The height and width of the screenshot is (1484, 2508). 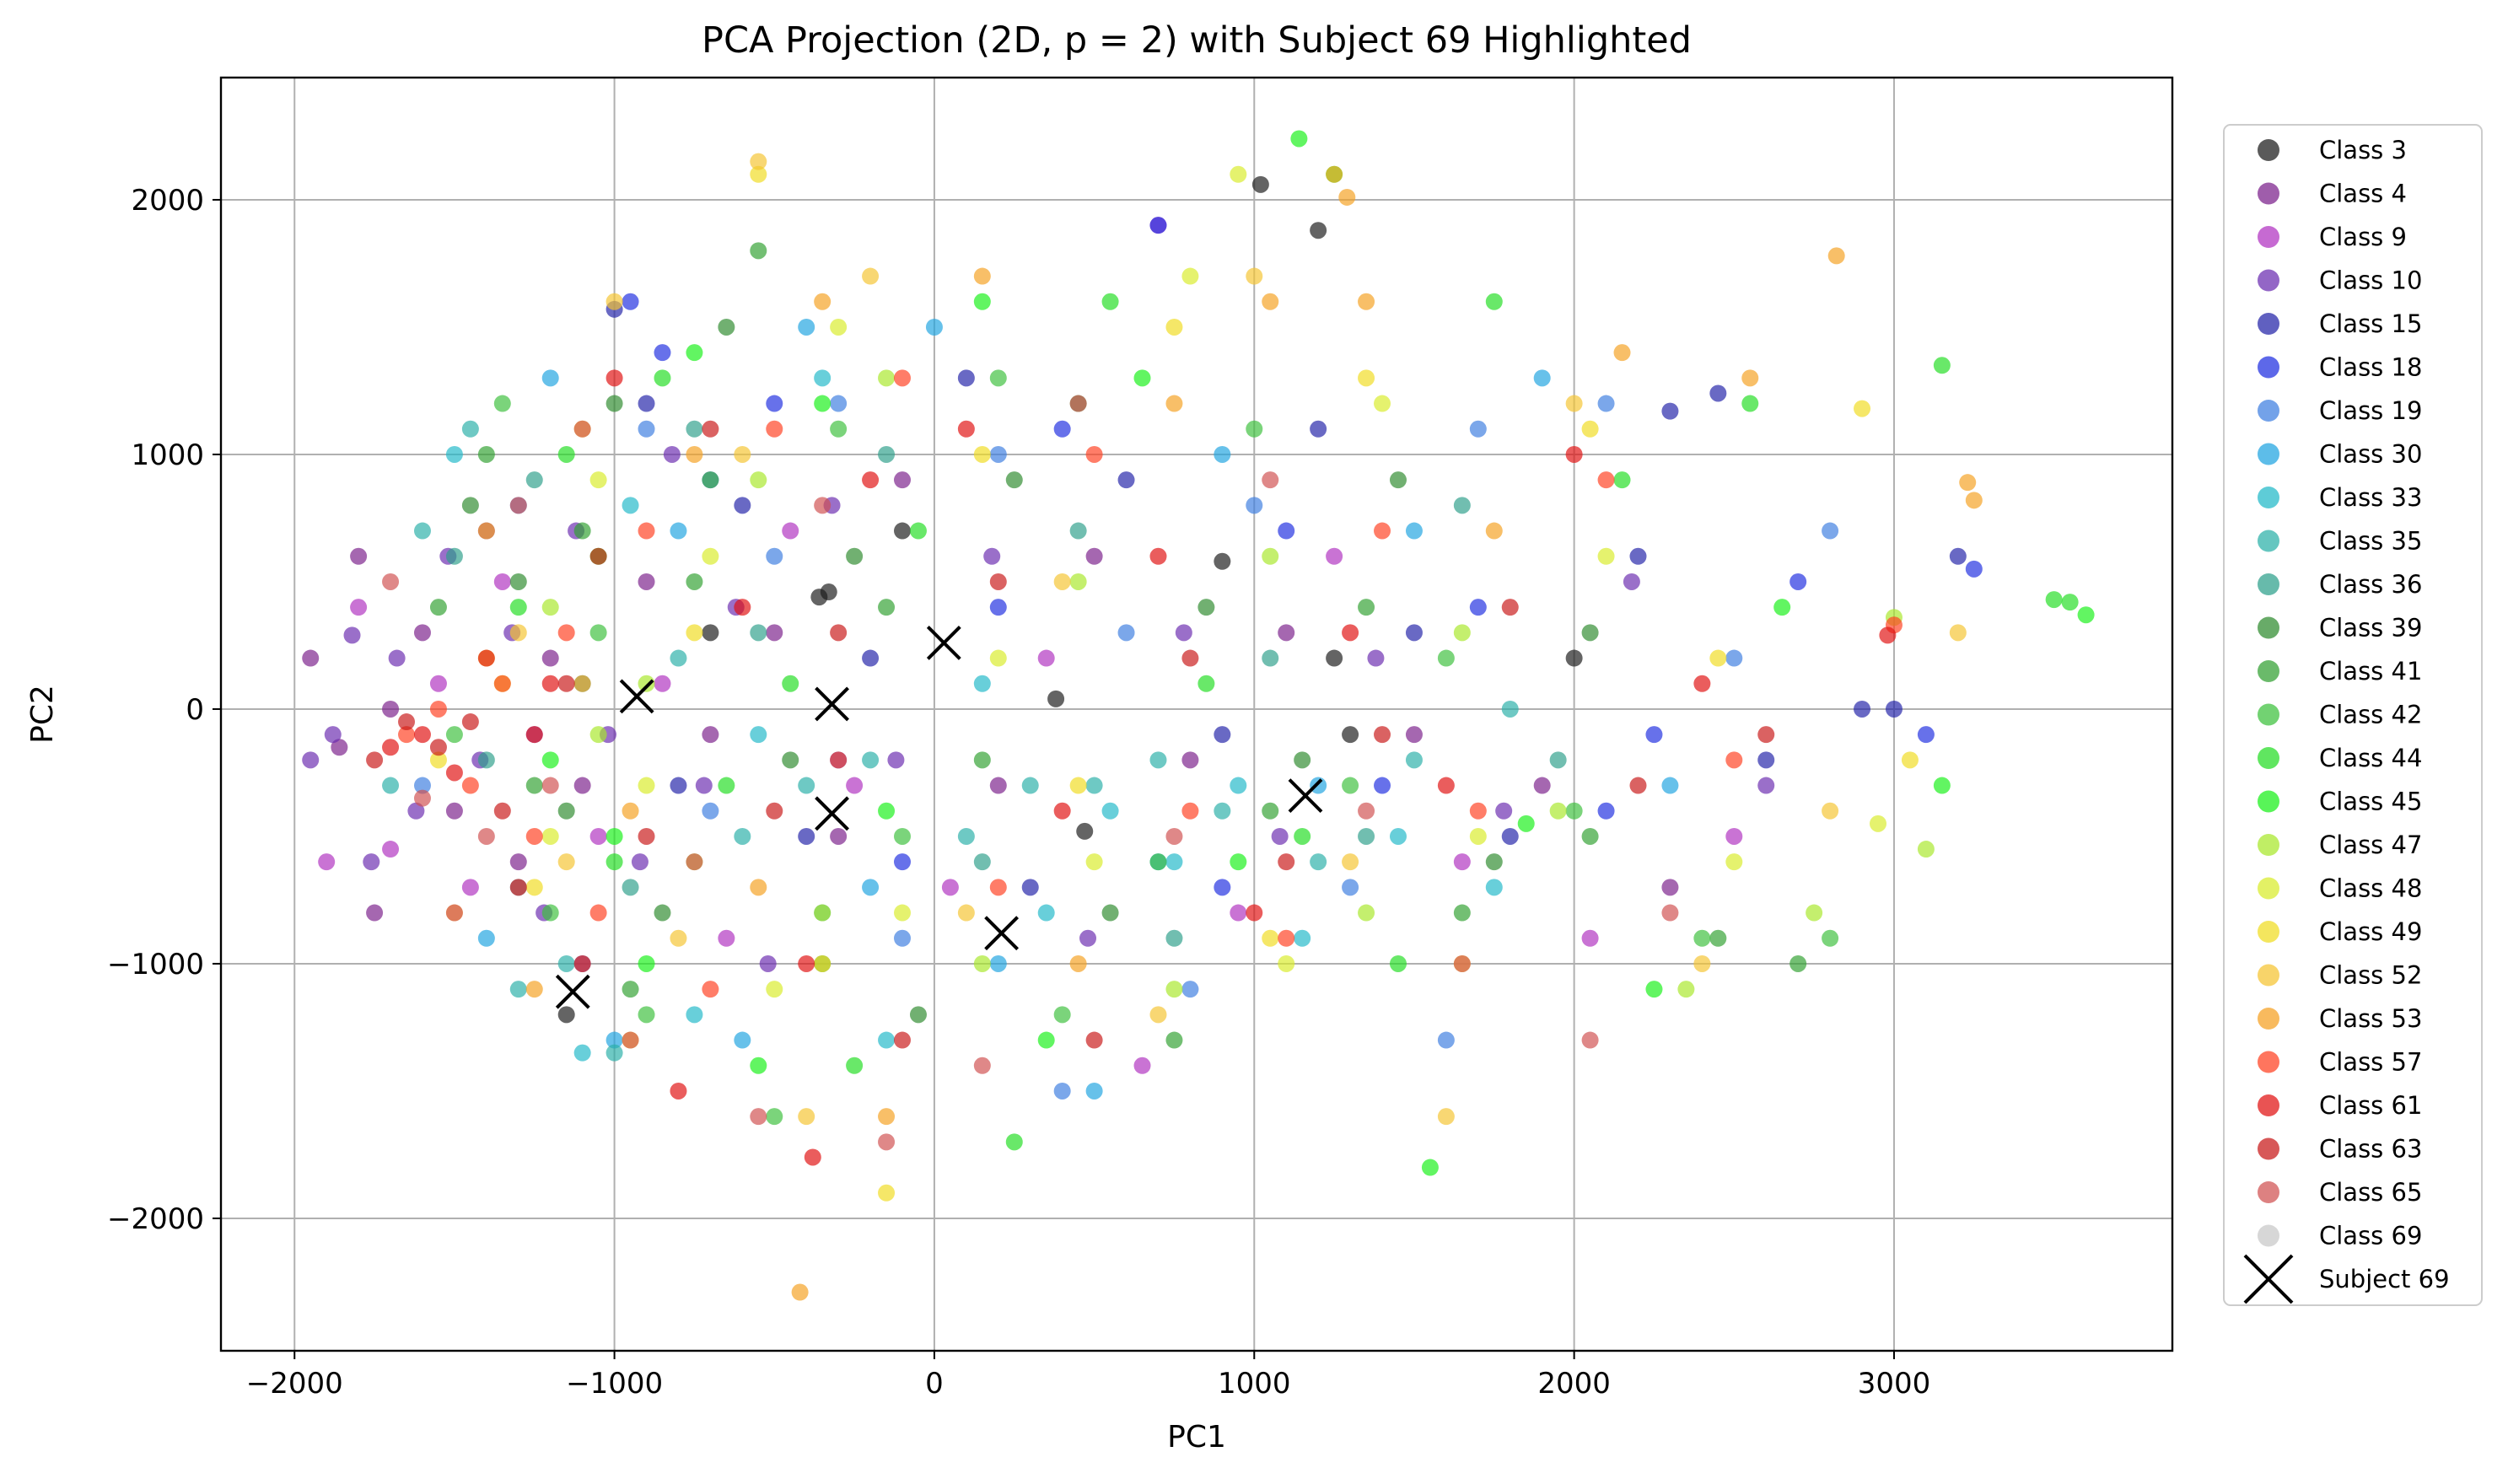 I want to click on legend-entry-class-49: Class 49, so click(x=2340, y=931).